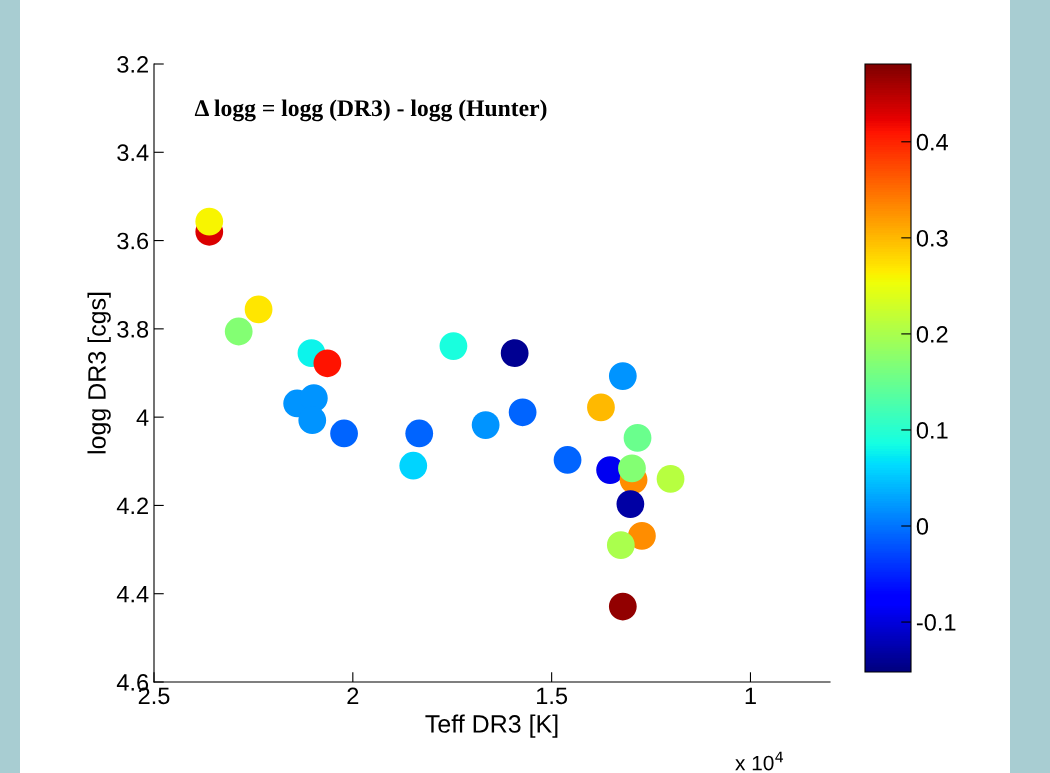 This screenshot has height=773, width=1050. I want to click on y-tick-label: 4.4, so click(132, 594).